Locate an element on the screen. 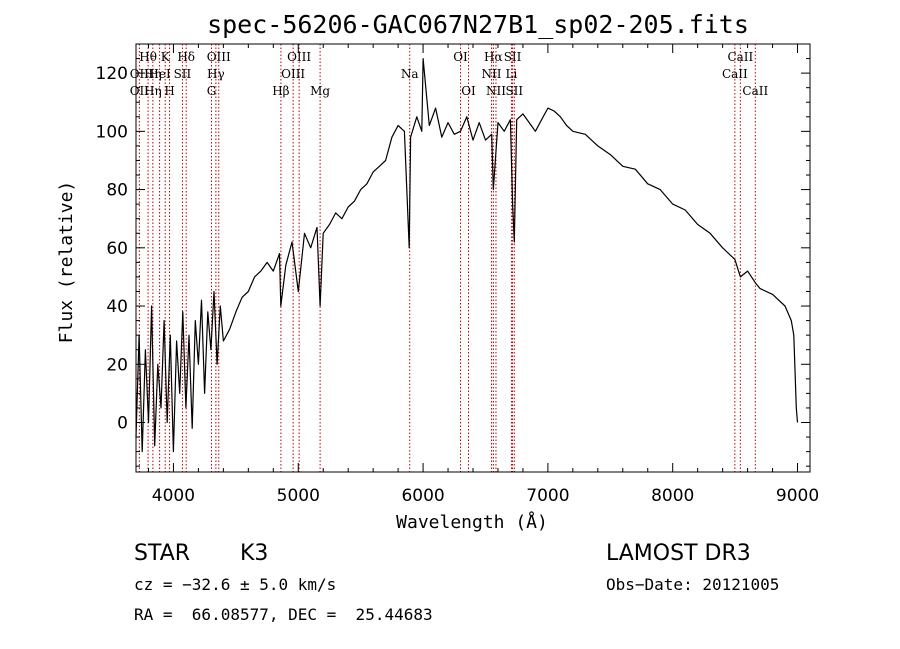  x-tick-label: 4000 is located at coordinates (173, 496).